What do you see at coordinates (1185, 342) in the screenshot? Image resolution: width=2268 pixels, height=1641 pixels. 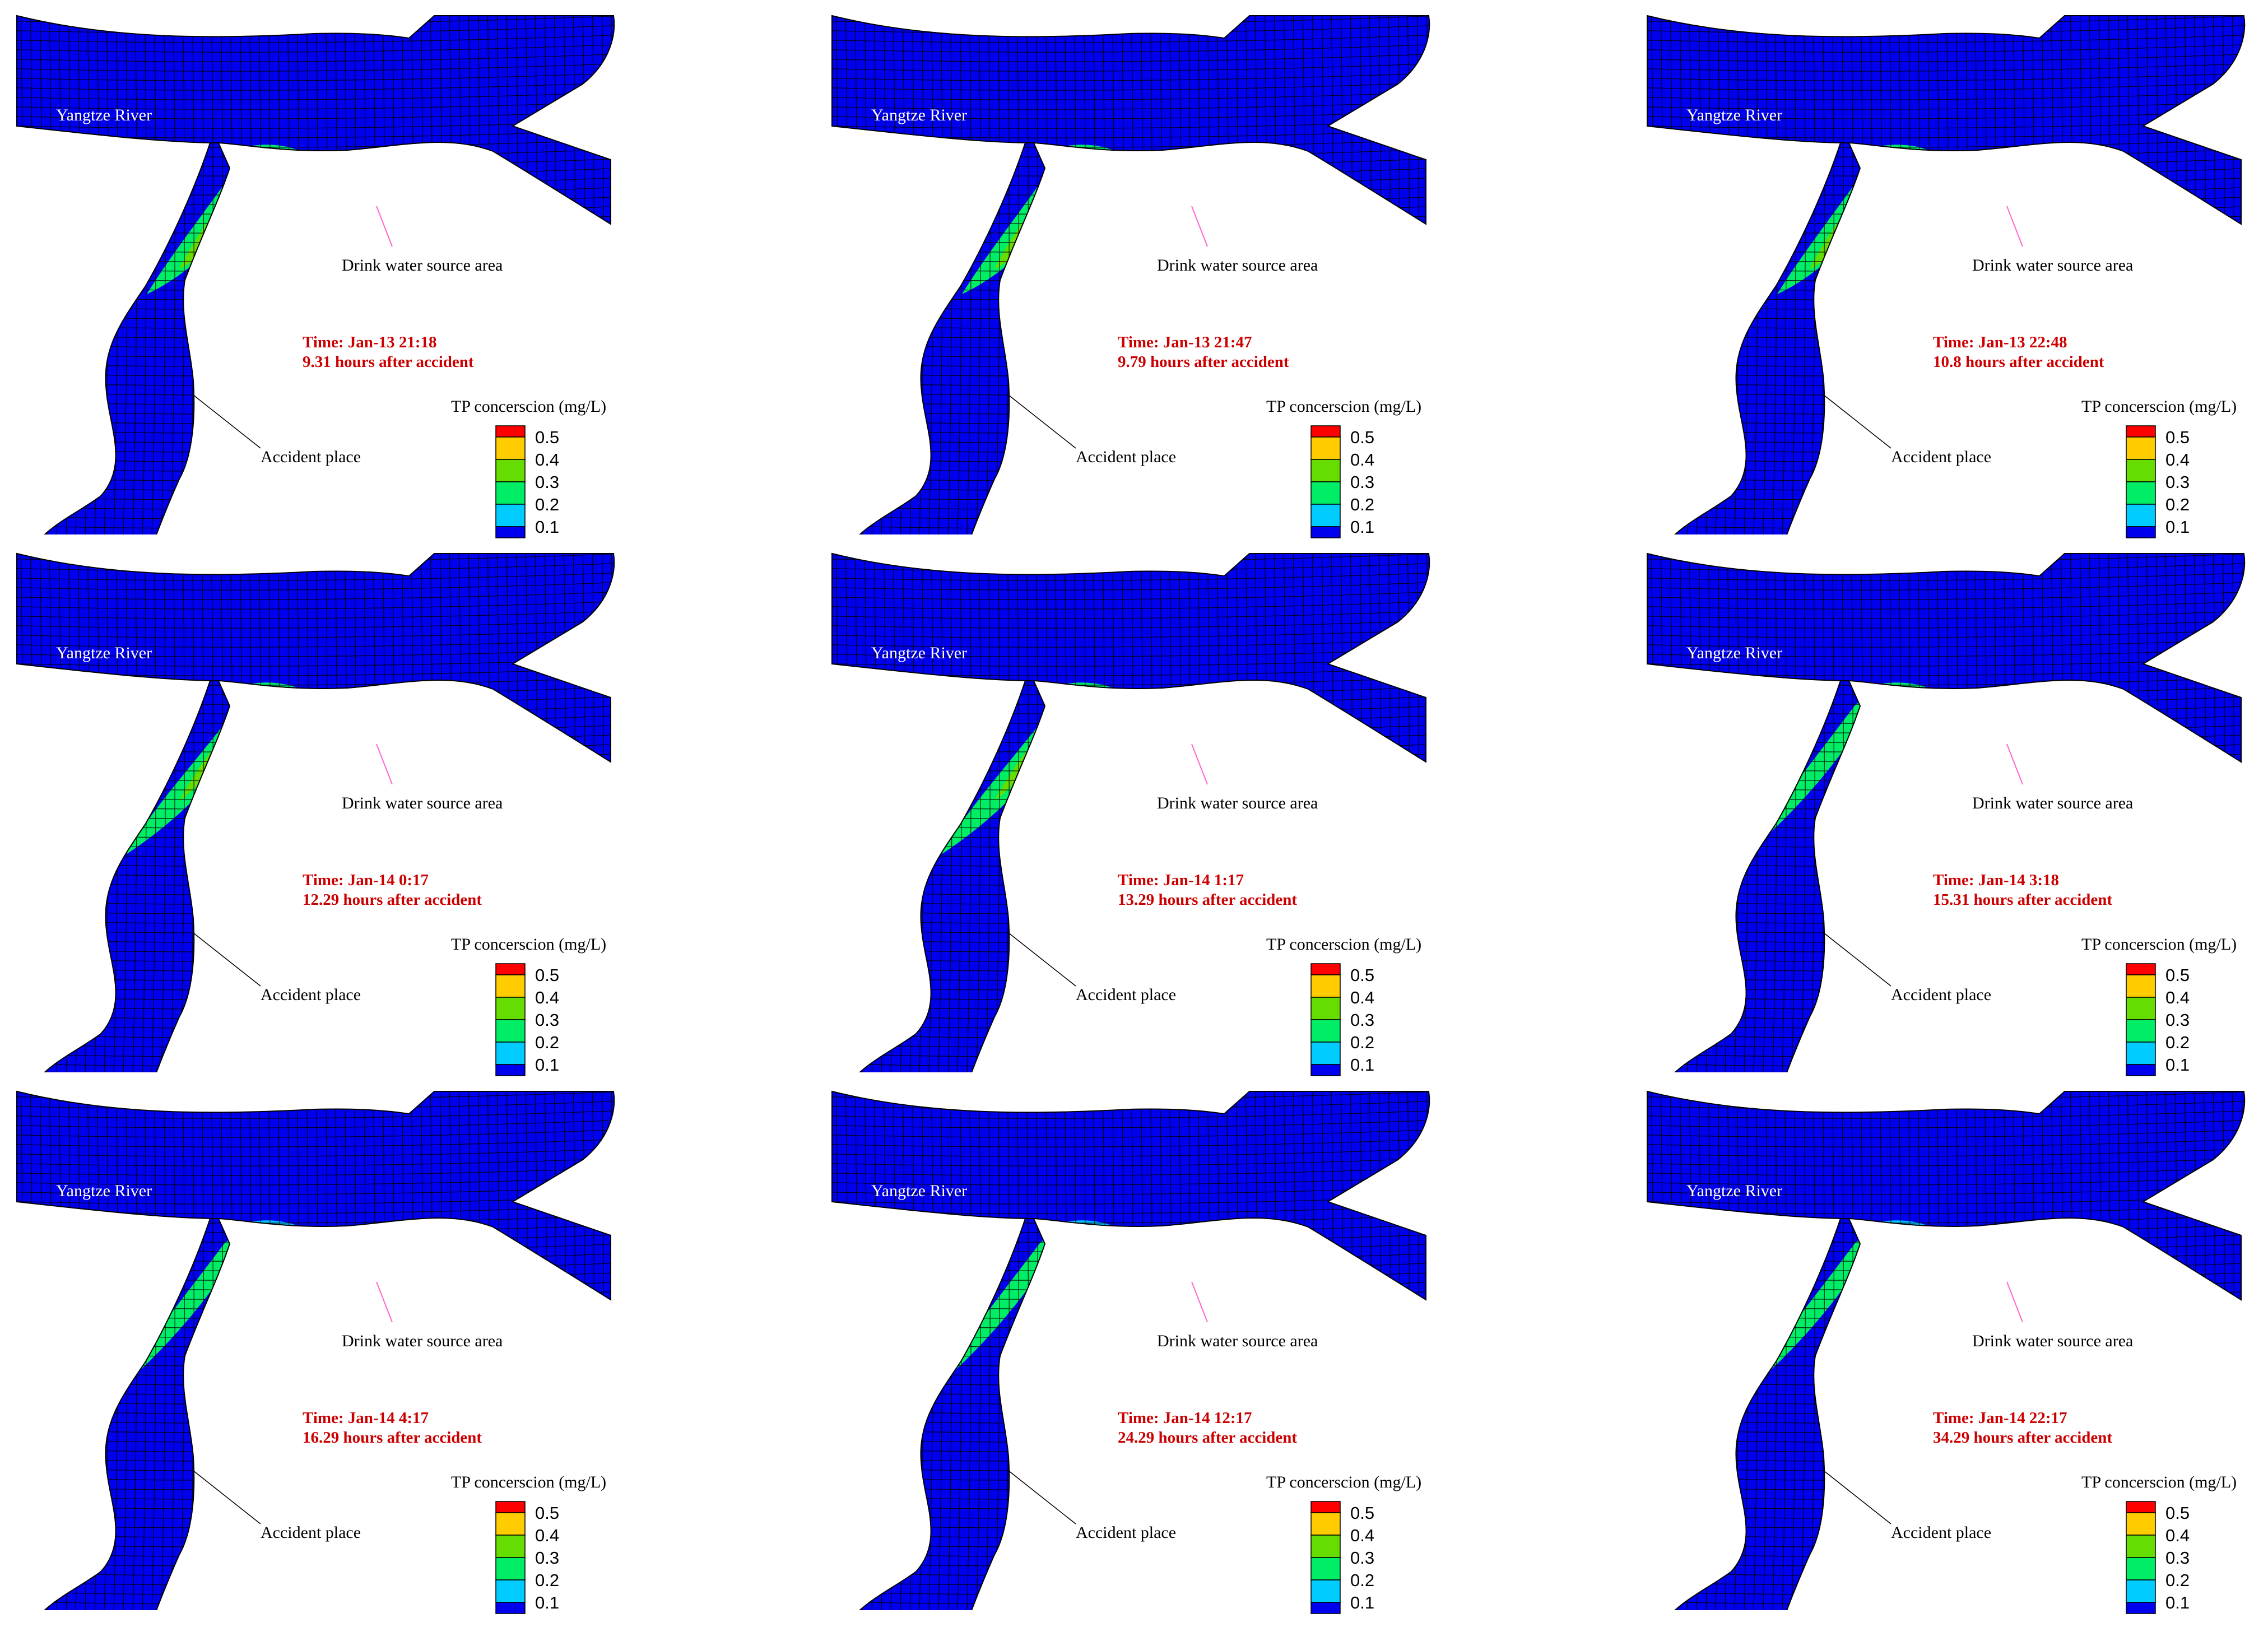 I see `time-label: Time: Jan-13 21:47` at bounding box center [1185, 342].